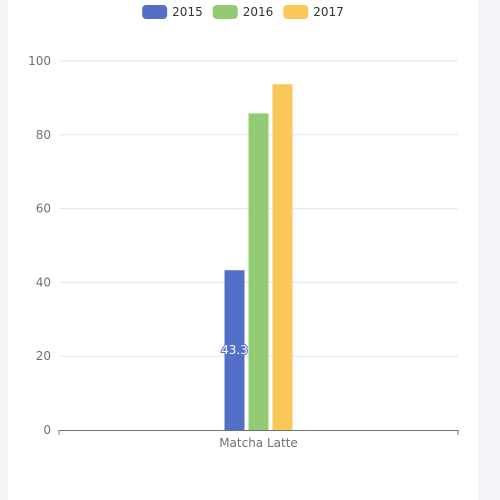 The image size is (500, 500). Describe the element at coordinates (47, 430) in the screenshot. I see `y-tick-label: 0` at that location.